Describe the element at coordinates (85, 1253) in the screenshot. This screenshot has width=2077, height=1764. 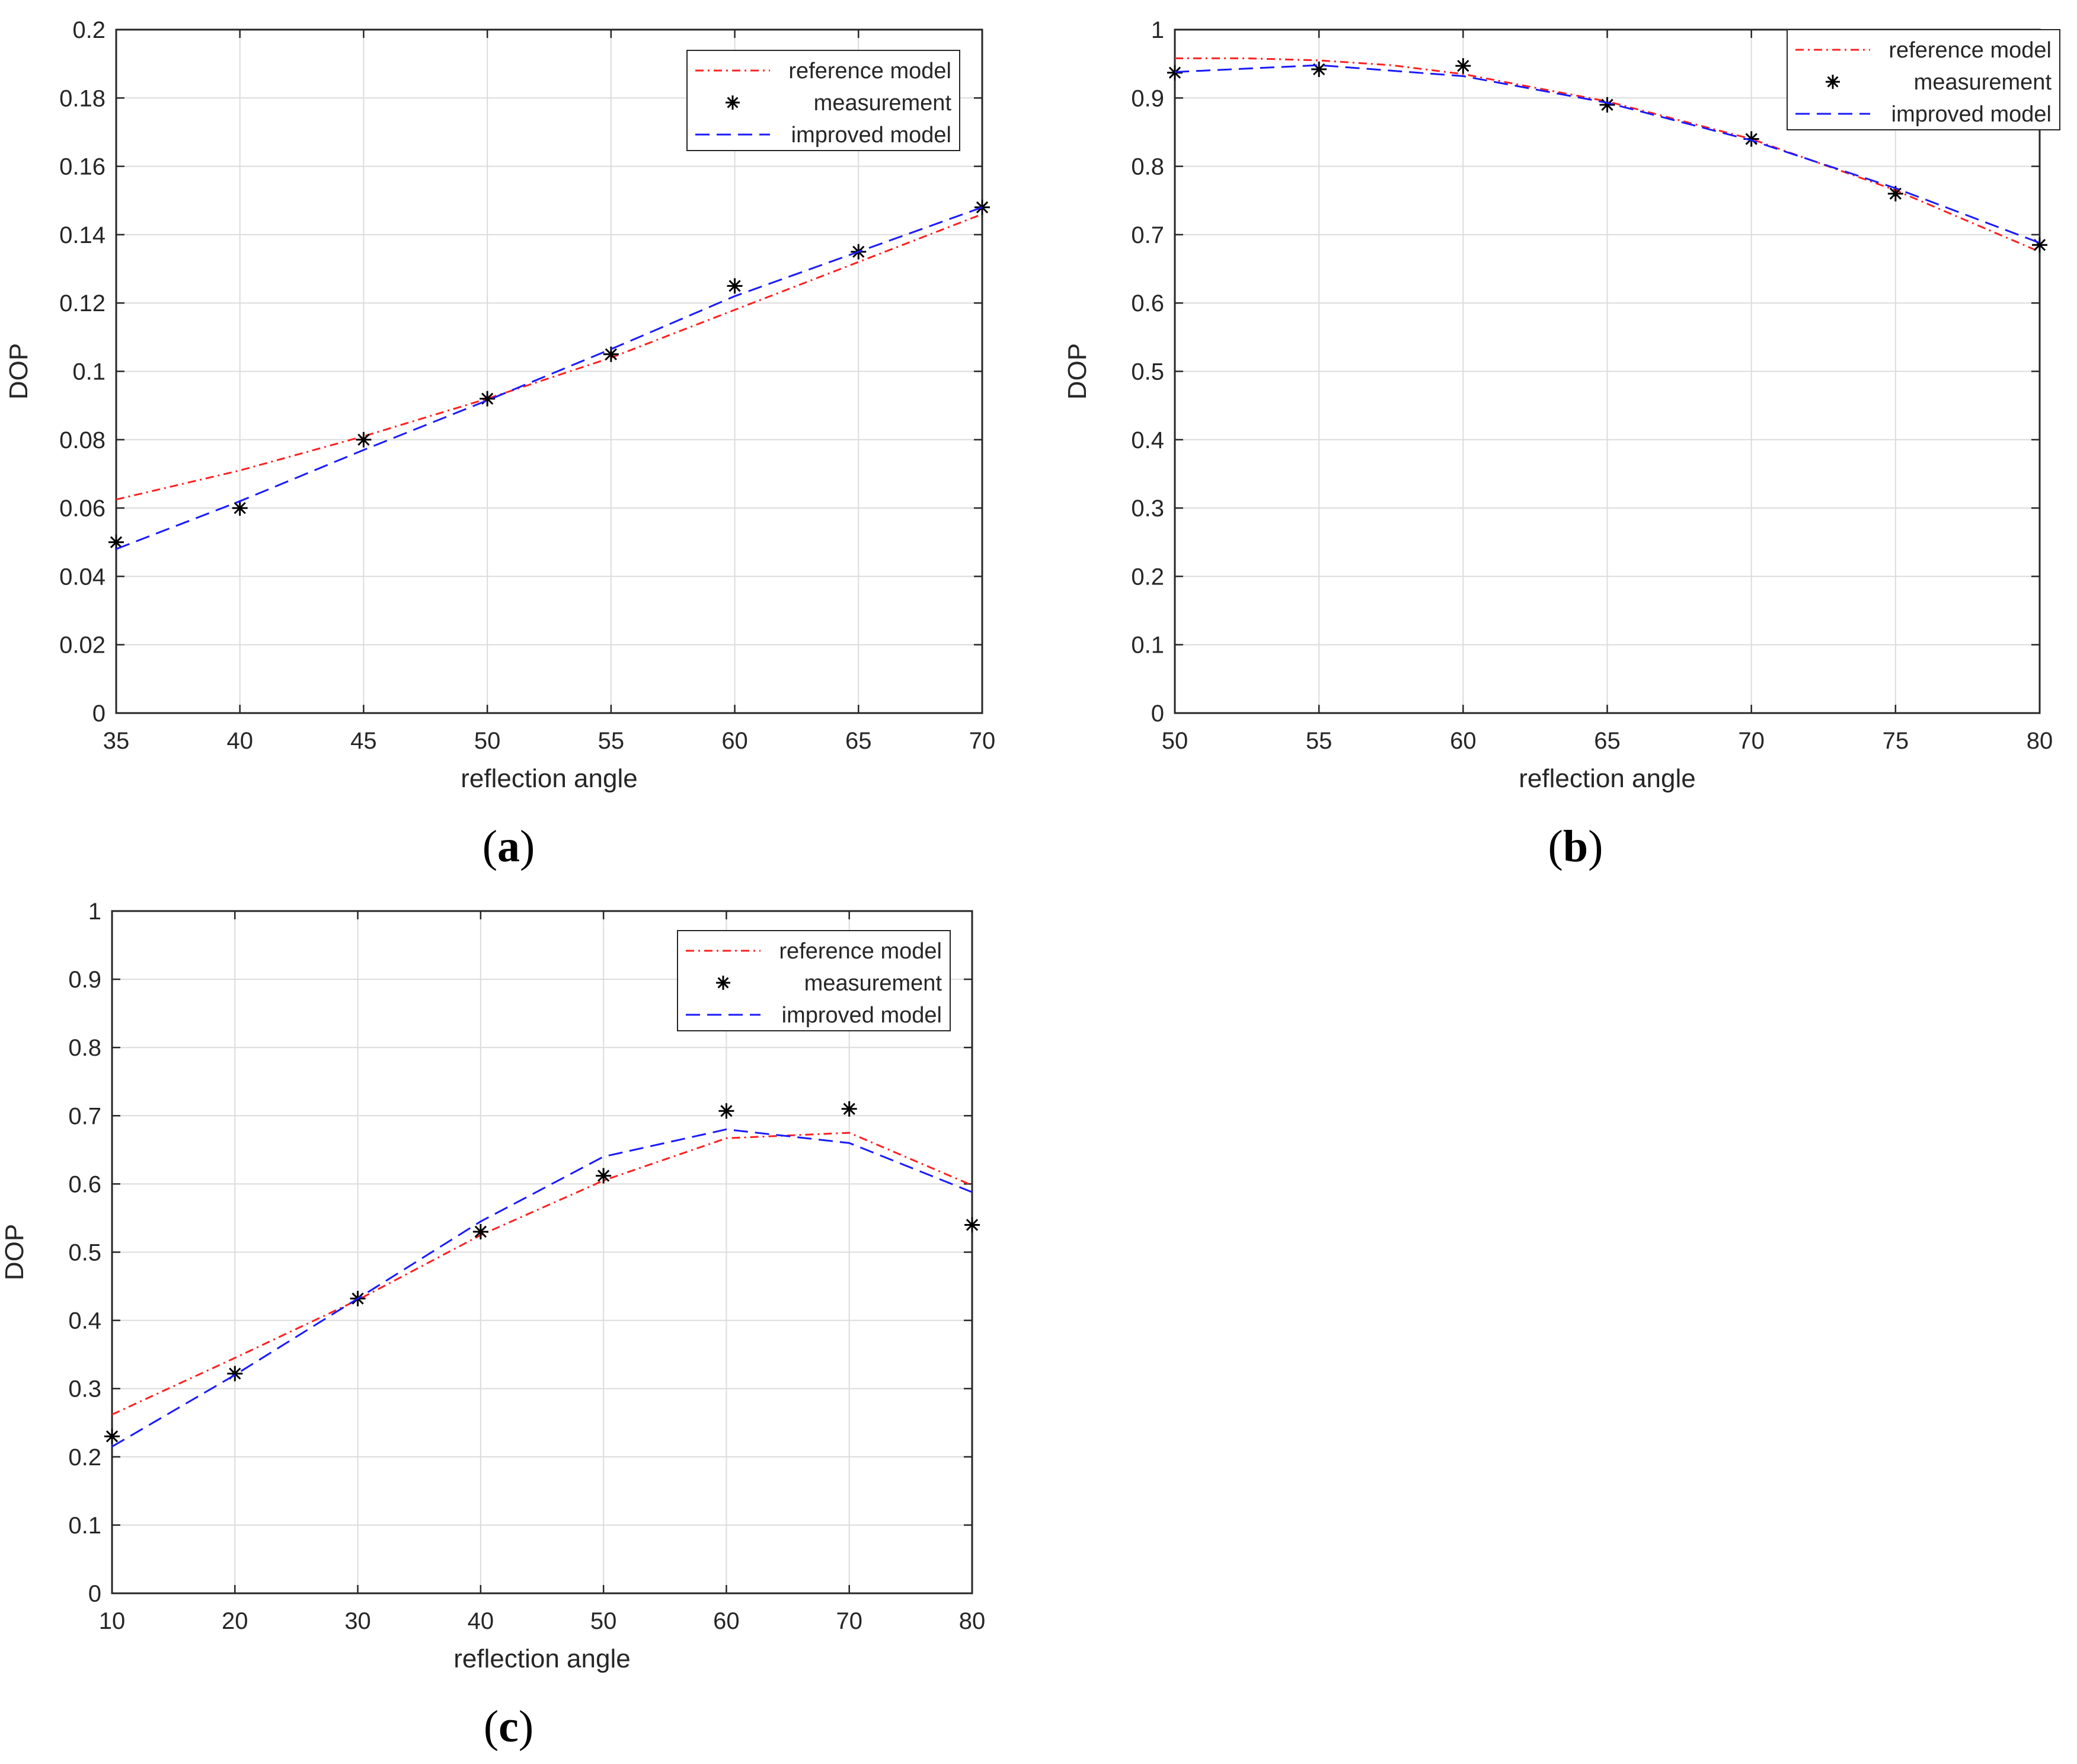
I see `chart-c-ytick-label-5: 0.5` at that location.